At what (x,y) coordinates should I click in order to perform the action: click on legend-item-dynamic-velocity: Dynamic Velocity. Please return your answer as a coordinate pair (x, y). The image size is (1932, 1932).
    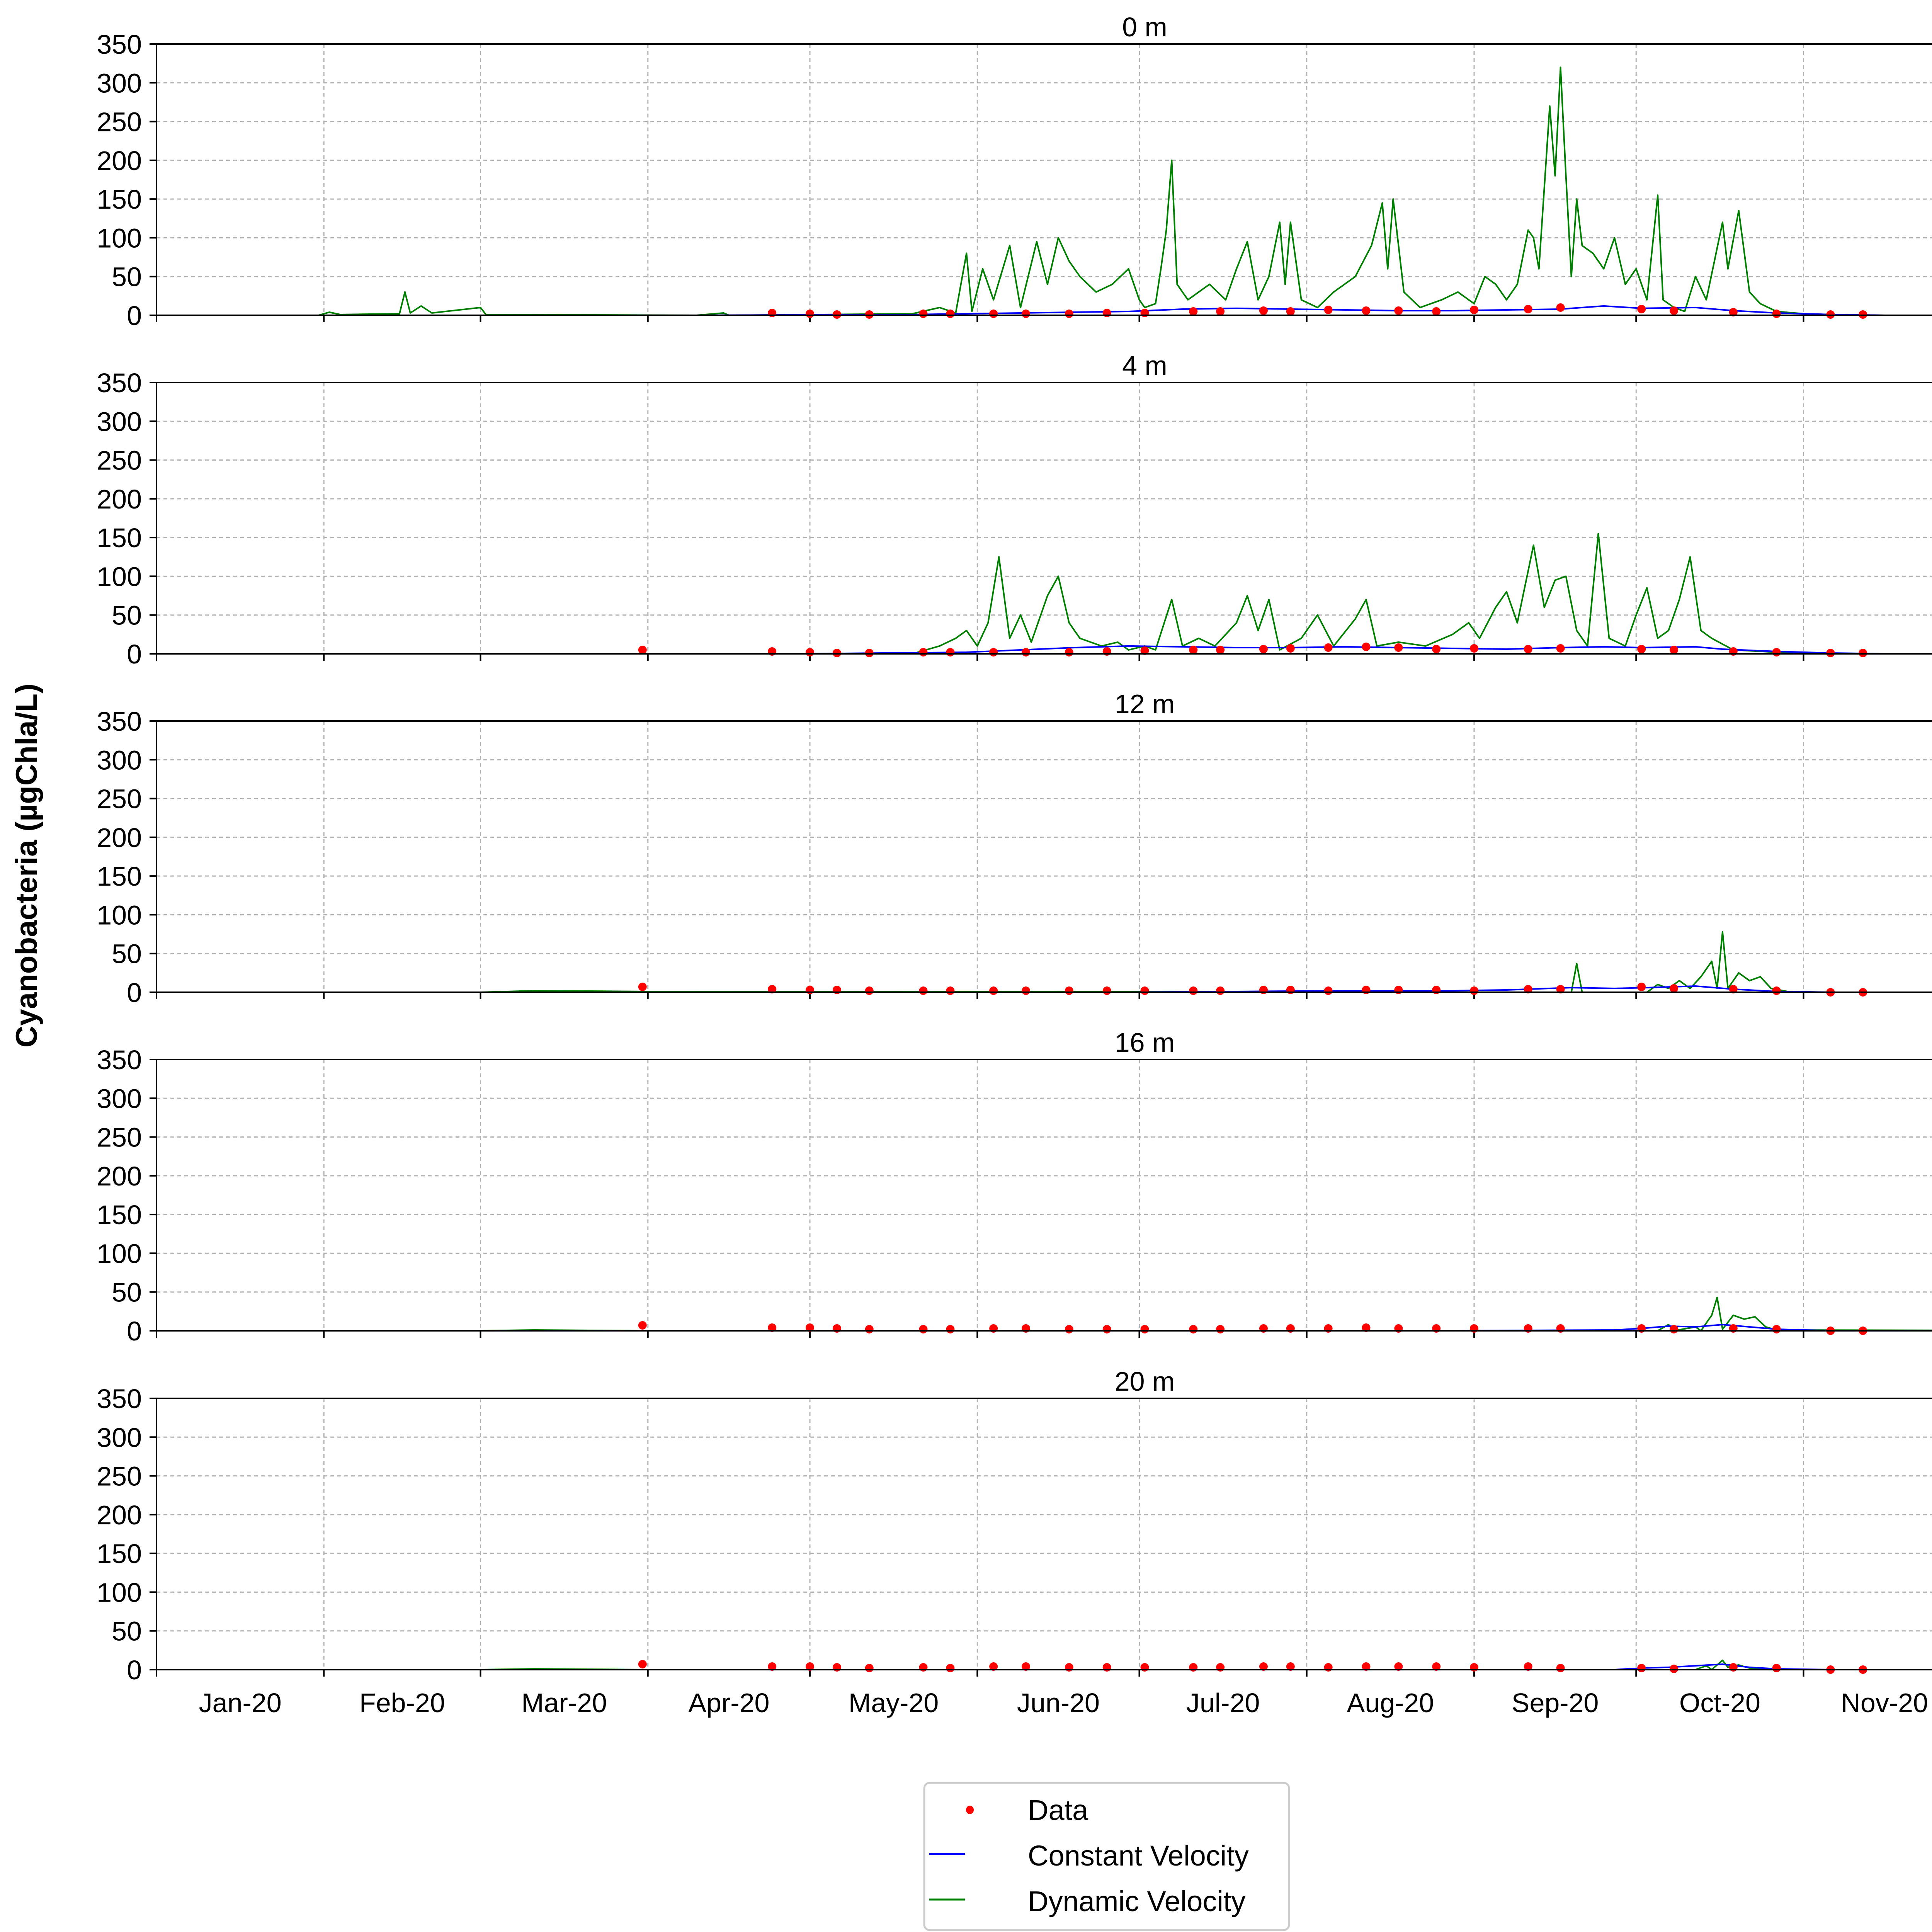
    Looking at the image, I should click on (1087, 1901).